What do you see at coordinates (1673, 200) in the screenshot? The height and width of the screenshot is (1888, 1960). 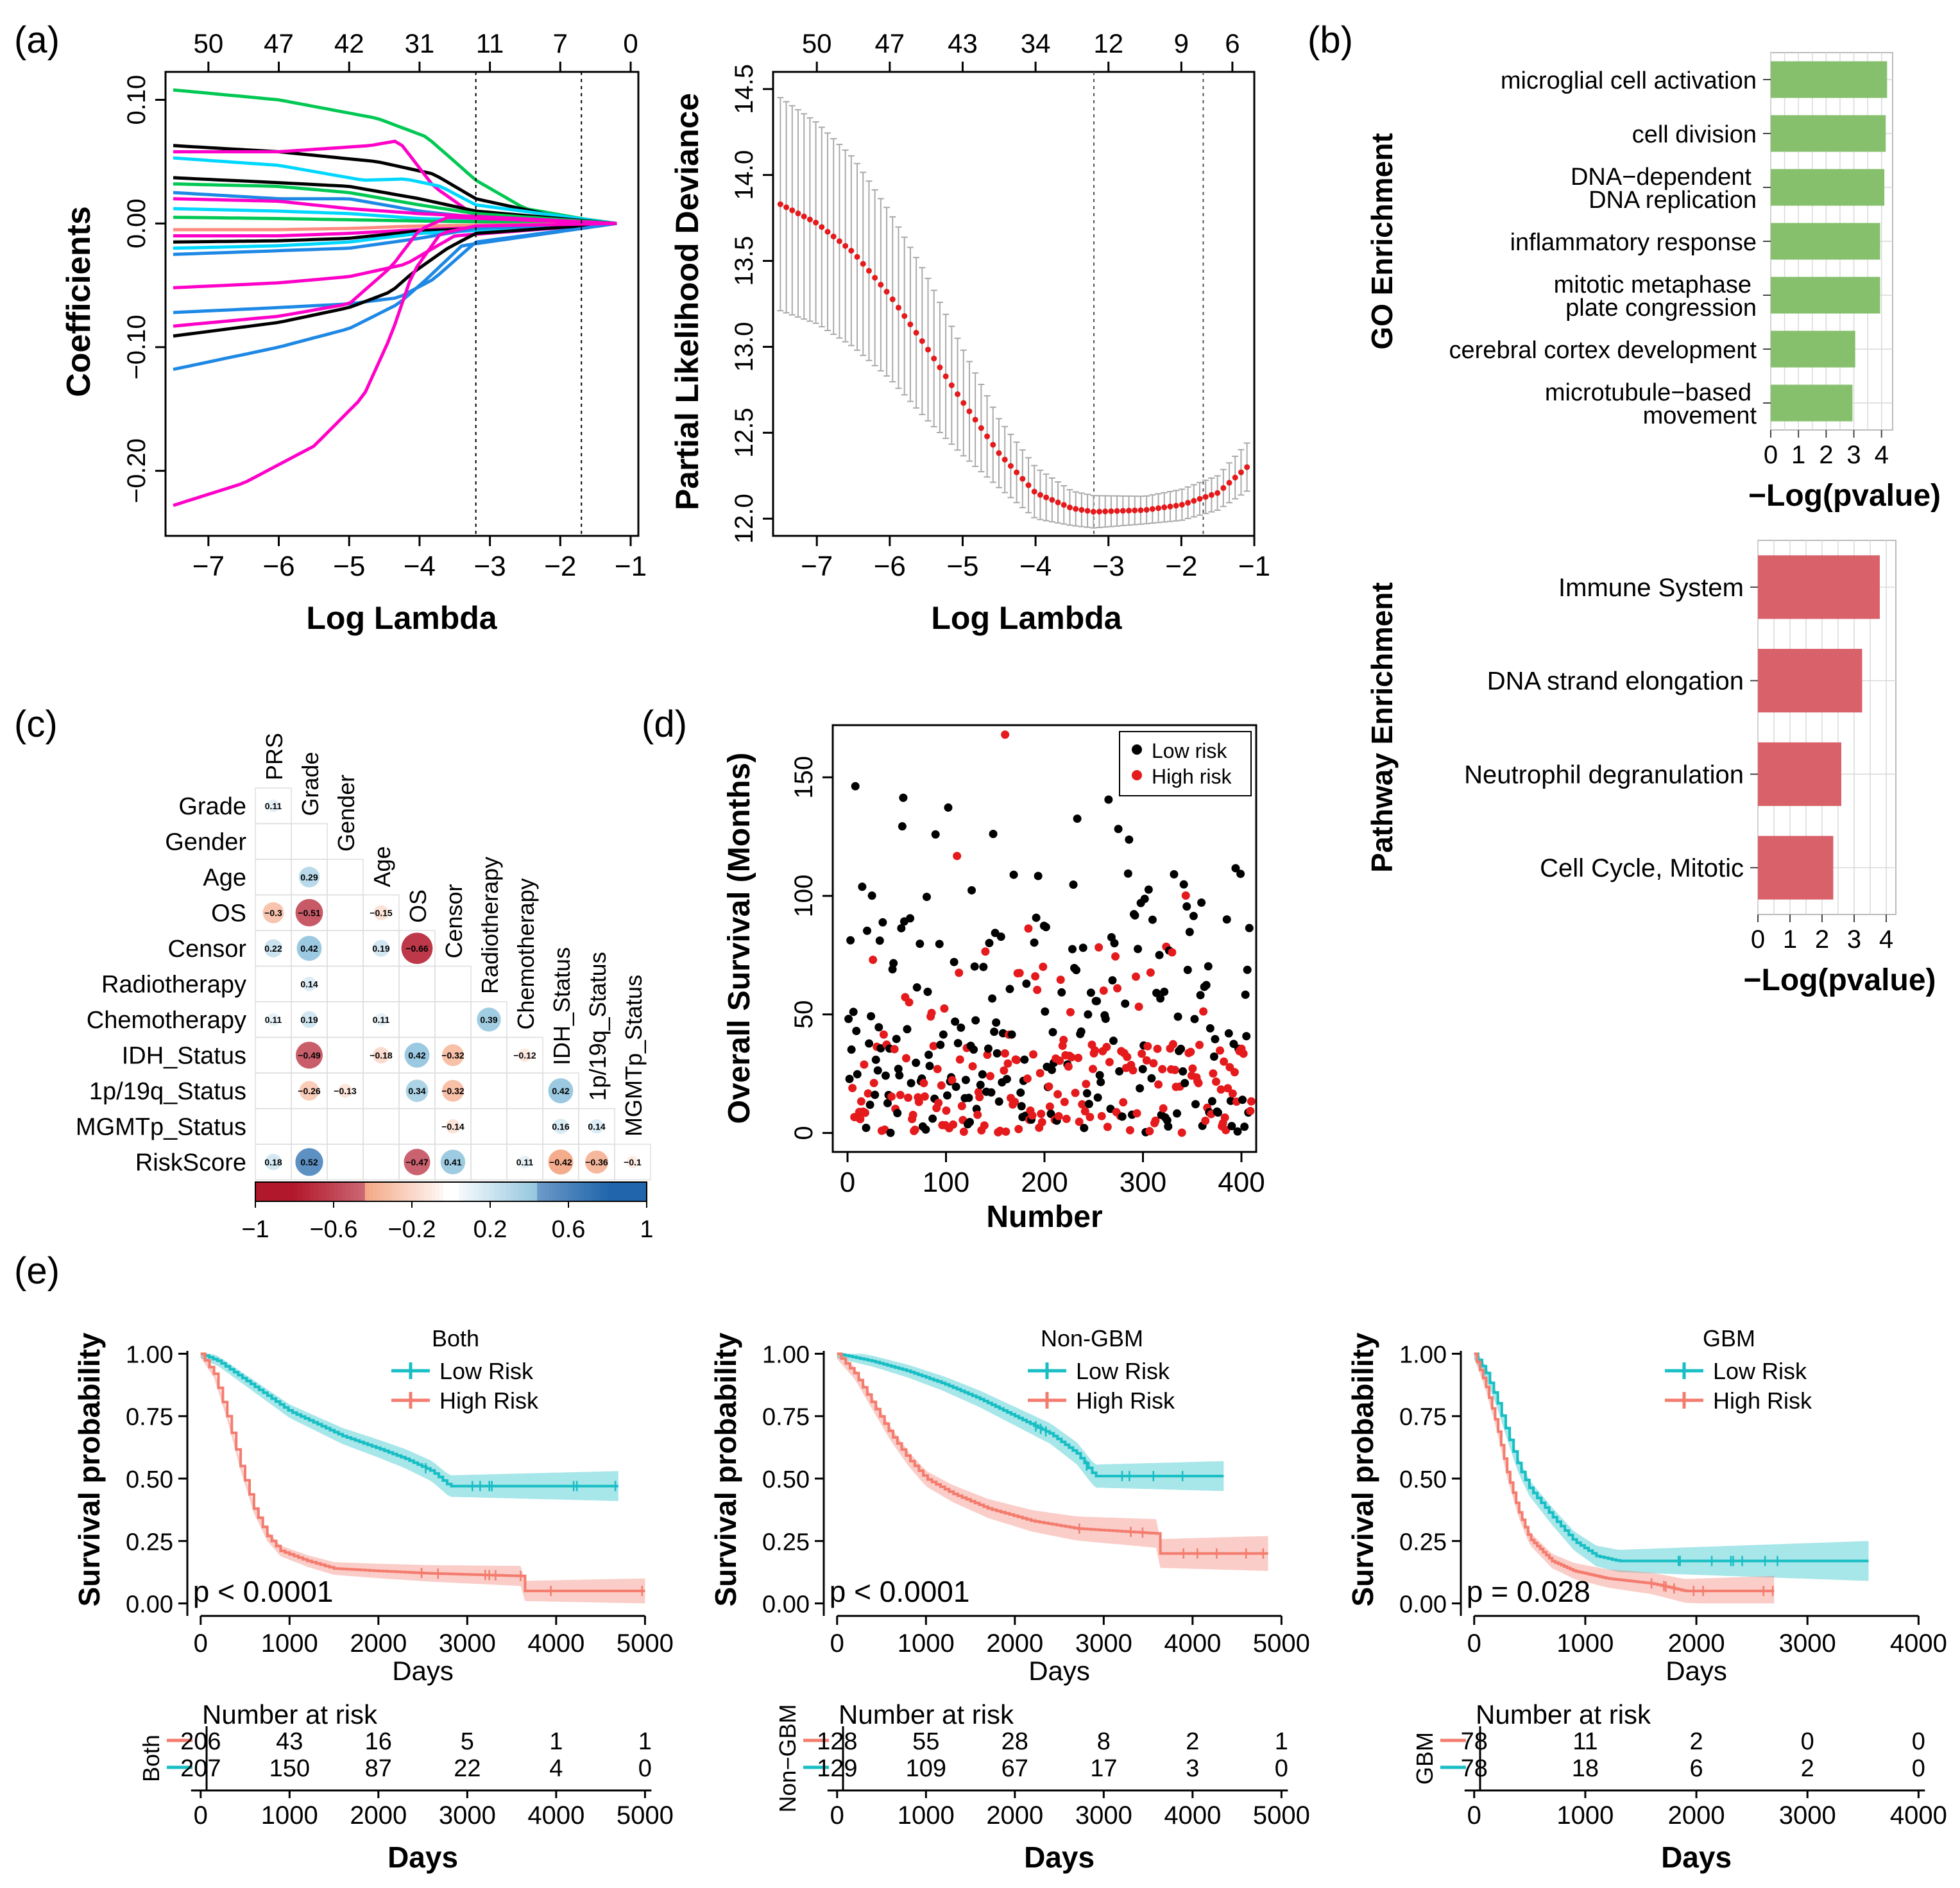 I see `b1-label: DNA replication` at bounding box center [1673, 200].